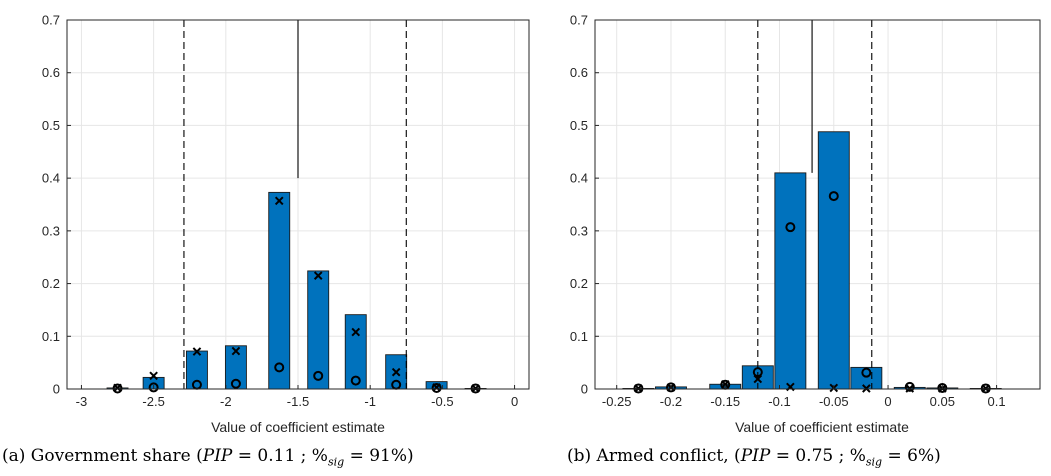 This screenshot has width=1051, height=476. Describe the element at coordinates (887, 401) in the screenshot. I see `chart-b-x-tick-label: 0` at that location.